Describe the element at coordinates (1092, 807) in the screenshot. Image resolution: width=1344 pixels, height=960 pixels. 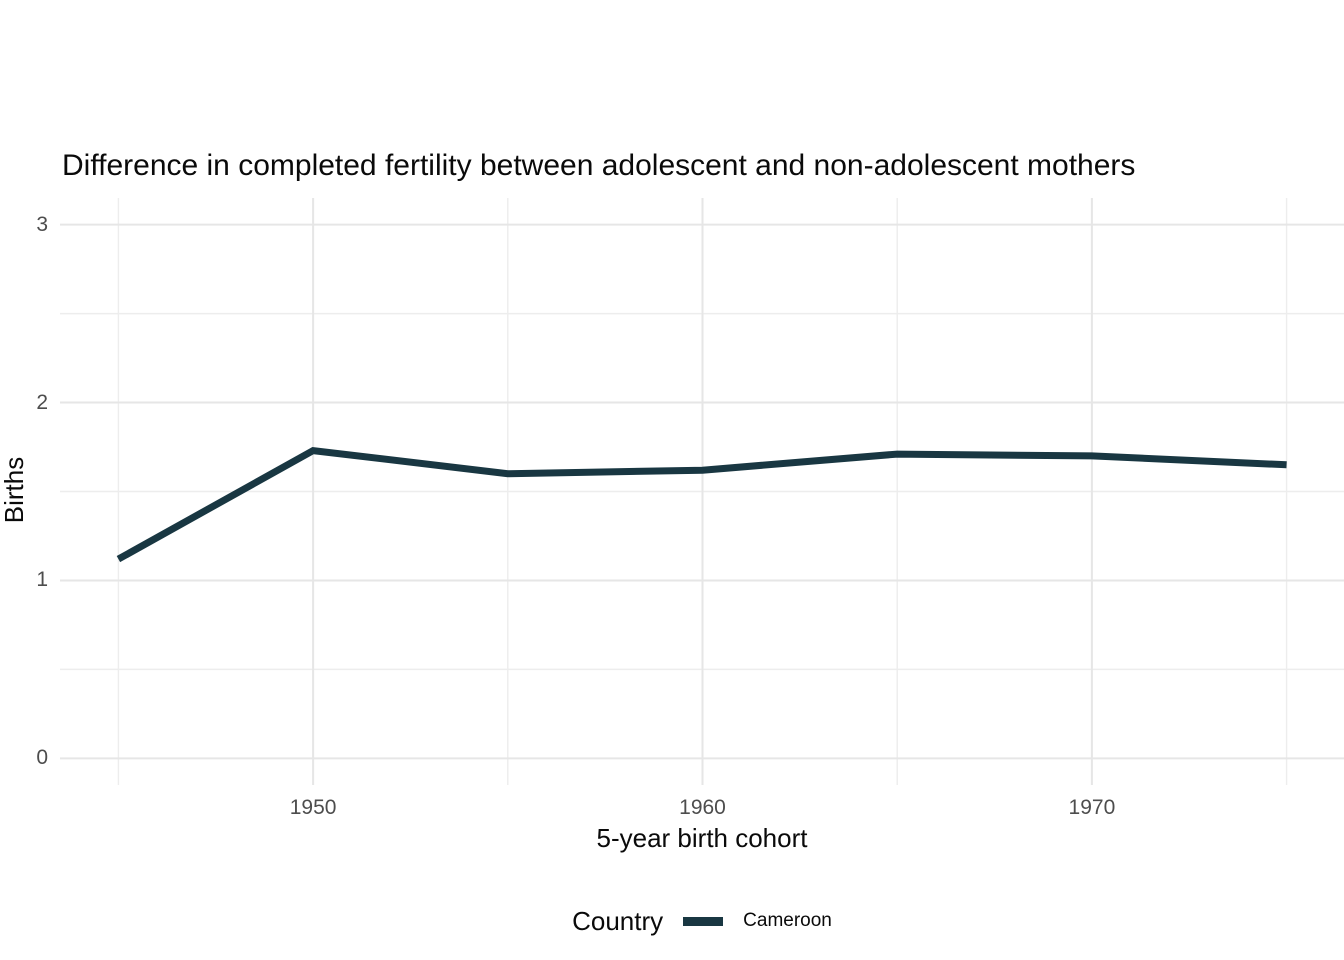
I see `x-tick-label-1970: 1970` at that location.